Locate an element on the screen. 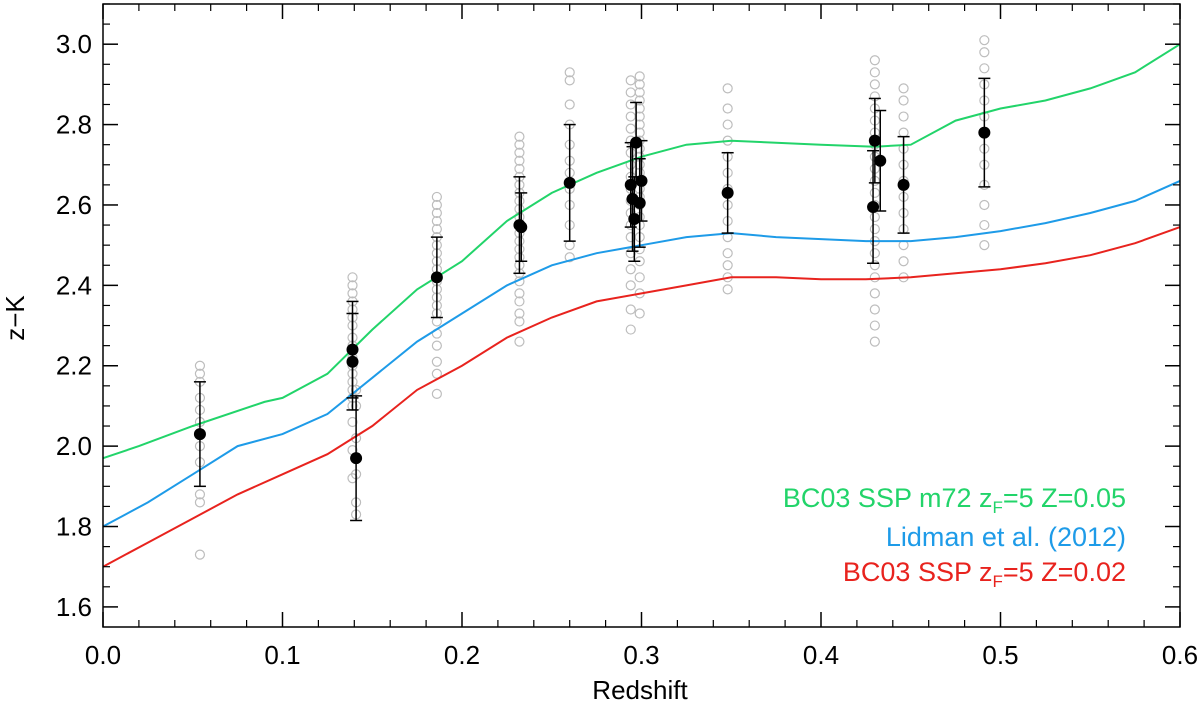  x-tick-label: 0.6 is located at coordinates (1180, 655).